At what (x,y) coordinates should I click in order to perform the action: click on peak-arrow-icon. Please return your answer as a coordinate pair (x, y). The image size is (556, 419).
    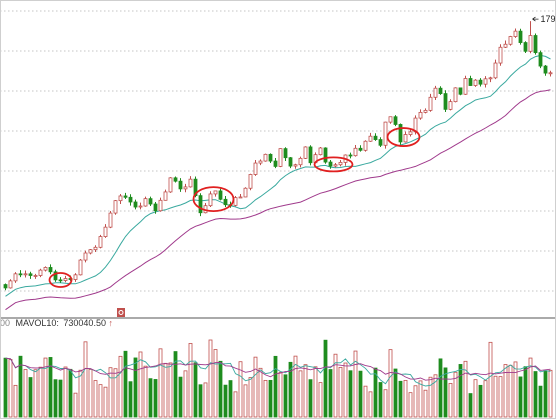
    Looking at the image, I should click on (535, 19).